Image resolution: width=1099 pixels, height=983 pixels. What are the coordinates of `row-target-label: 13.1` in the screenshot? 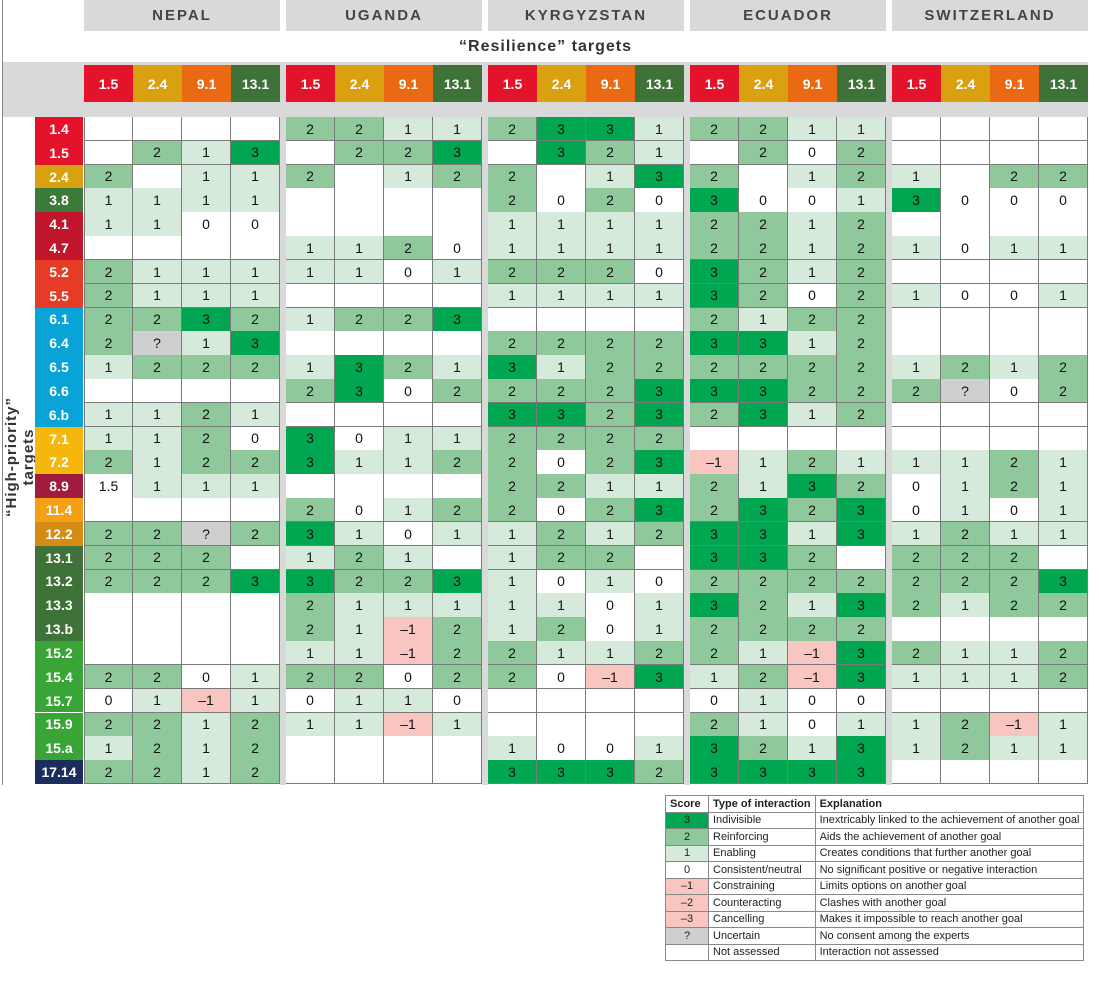 It's located at (59, 557).